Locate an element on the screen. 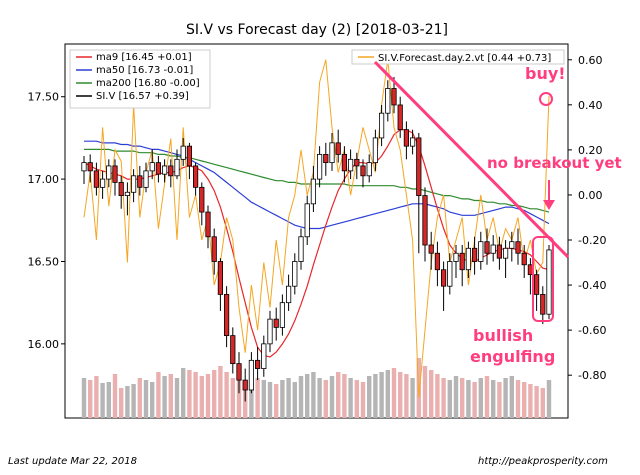 This screenshot has width=640, height=475. engulfing-box is located at coordinates (543, 279).